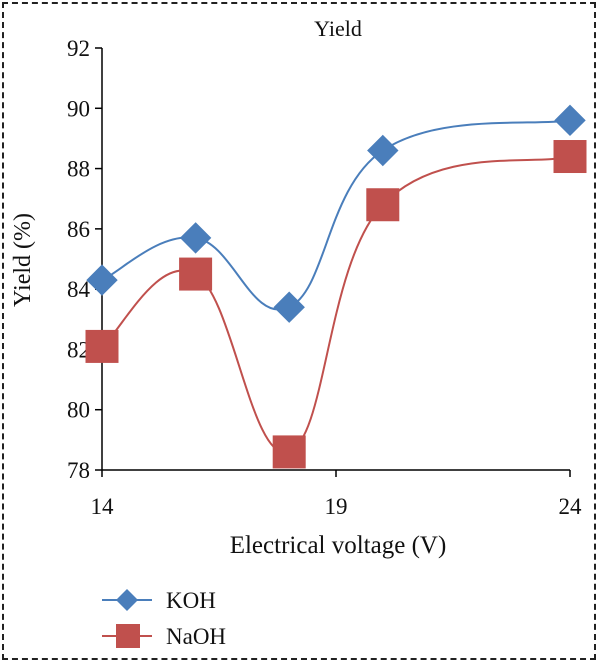  What do you see at coordinates (338, 28) in the screenshot?
I see `chart-title: Yield` at bounding box center [338, 28].